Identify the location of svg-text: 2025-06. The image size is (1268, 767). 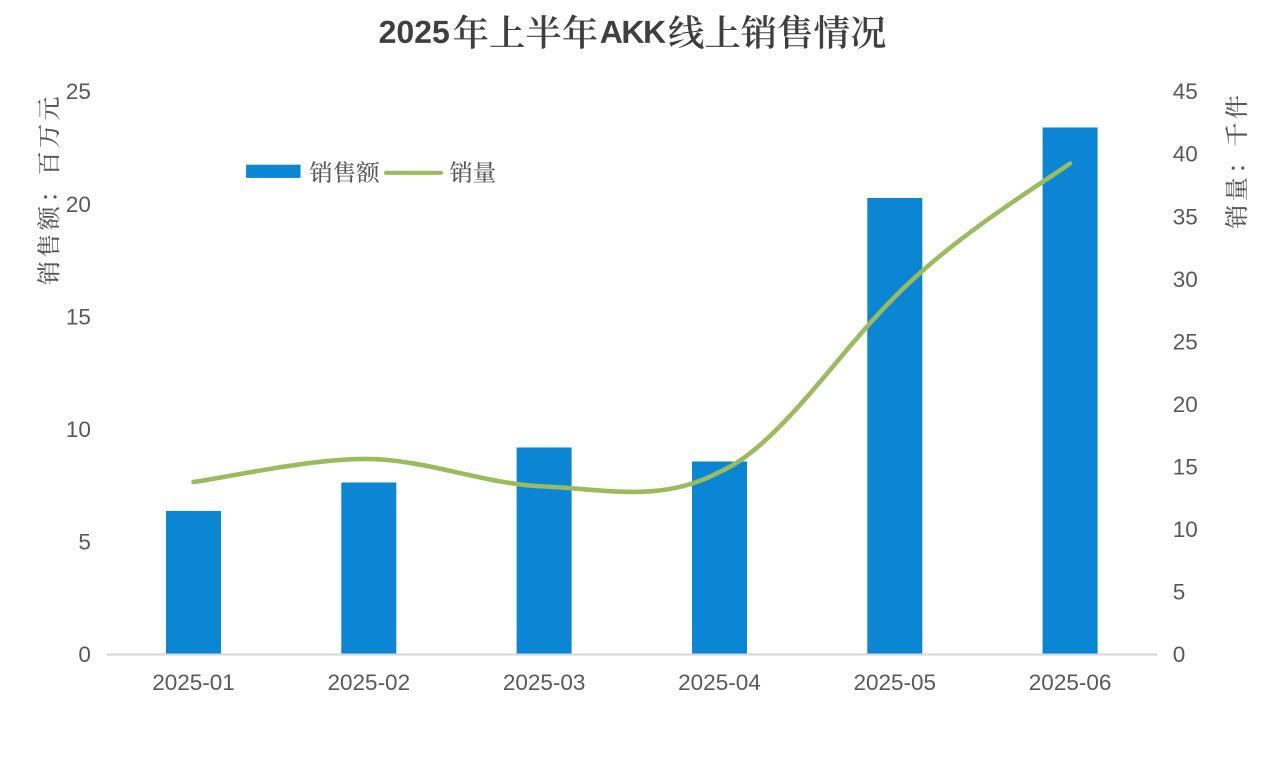
(1070, 682).